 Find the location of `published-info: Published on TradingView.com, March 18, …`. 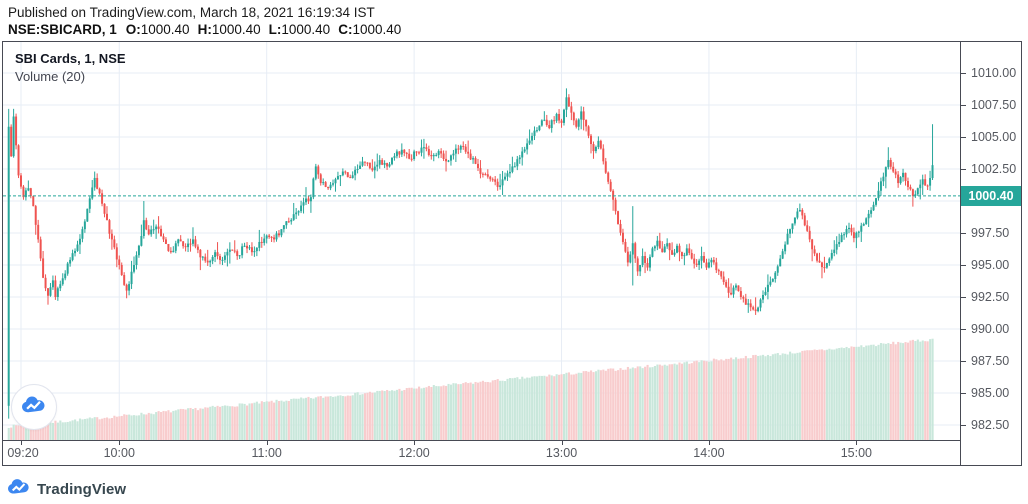

published-info: Published on TradingView.com, March 18, … is located at coordinates (191, 12).